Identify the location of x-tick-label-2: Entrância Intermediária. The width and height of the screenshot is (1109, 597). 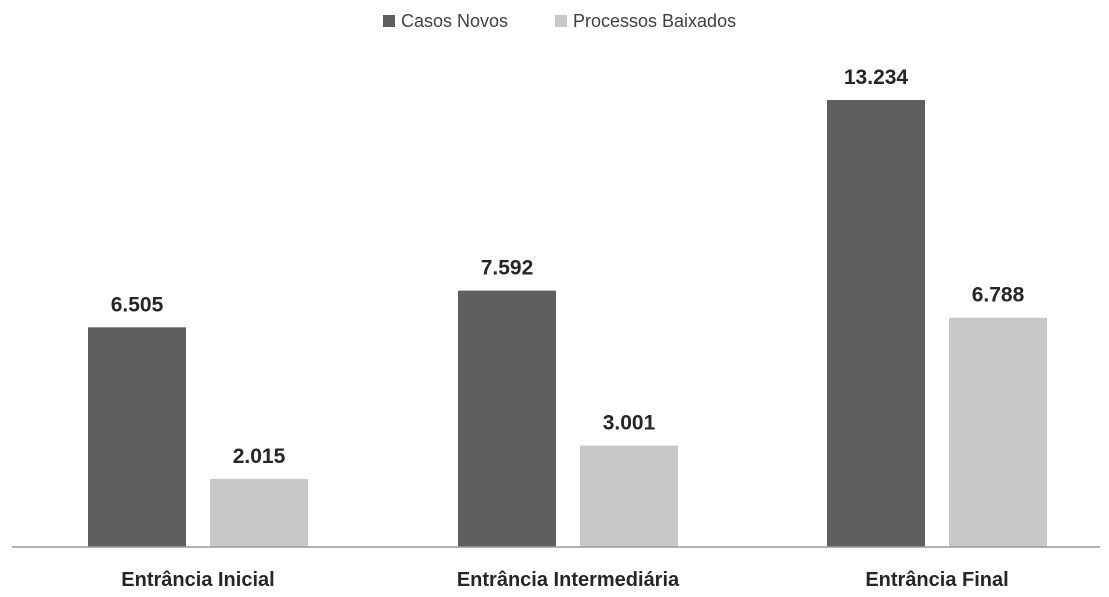
(568, 580).